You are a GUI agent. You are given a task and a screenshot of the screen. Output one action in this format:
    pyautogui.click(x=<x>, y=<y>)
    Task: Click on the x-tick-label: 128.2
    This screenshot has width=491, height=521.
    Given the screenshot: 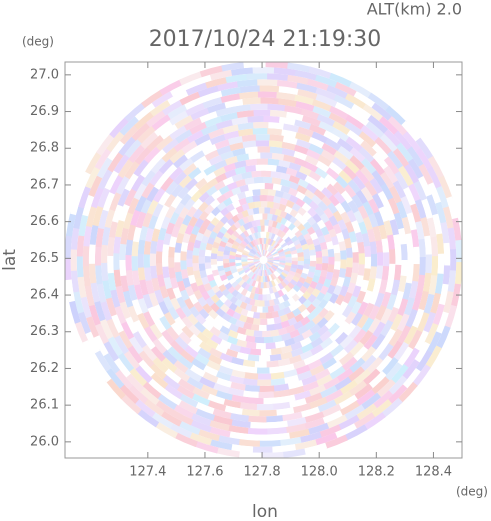 What is the action you would take?
    pyautogui.click(x=376, y=472)
    